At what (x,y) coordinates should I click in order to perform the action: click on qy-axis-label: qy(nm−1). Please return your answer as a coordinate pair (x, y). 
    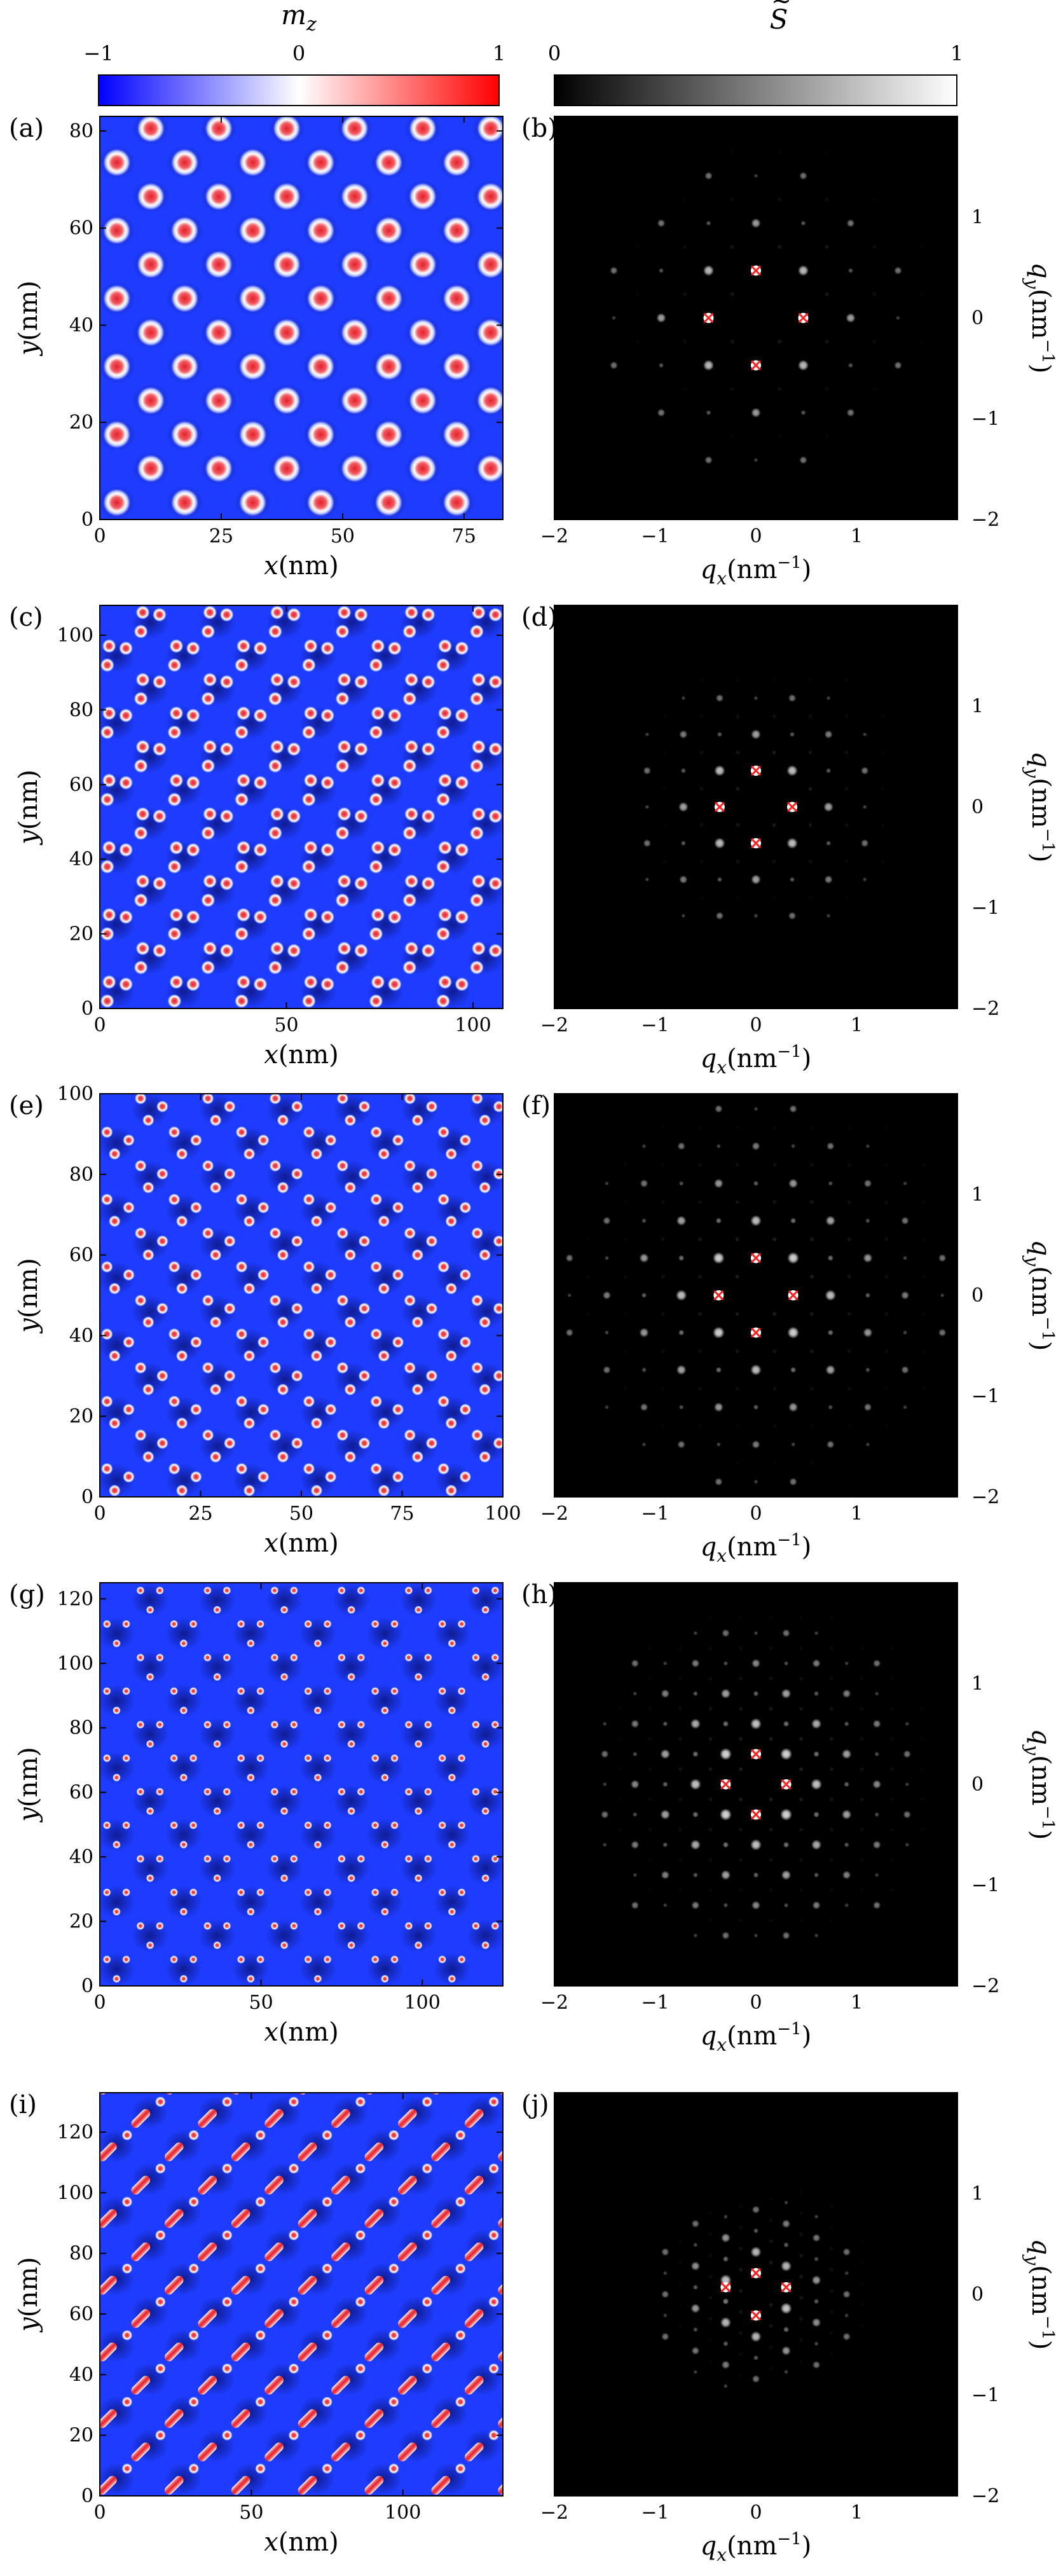
    Looking at the image, I should click on (1039, 807).